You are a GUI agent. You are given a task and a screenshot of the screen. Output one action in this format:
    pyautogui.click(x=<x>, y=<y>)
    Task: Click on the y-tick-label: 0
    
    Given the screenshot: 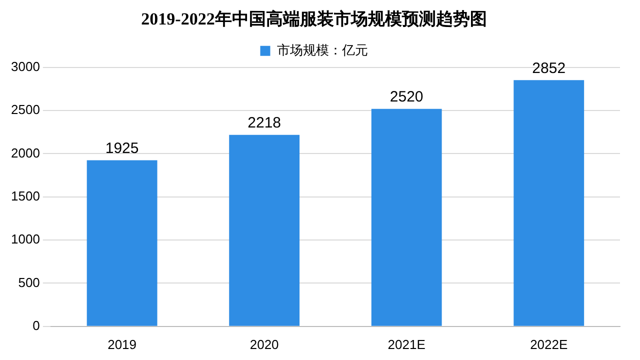 What is the action you would take?
    pyautogui.click(x=36, y=325)
    